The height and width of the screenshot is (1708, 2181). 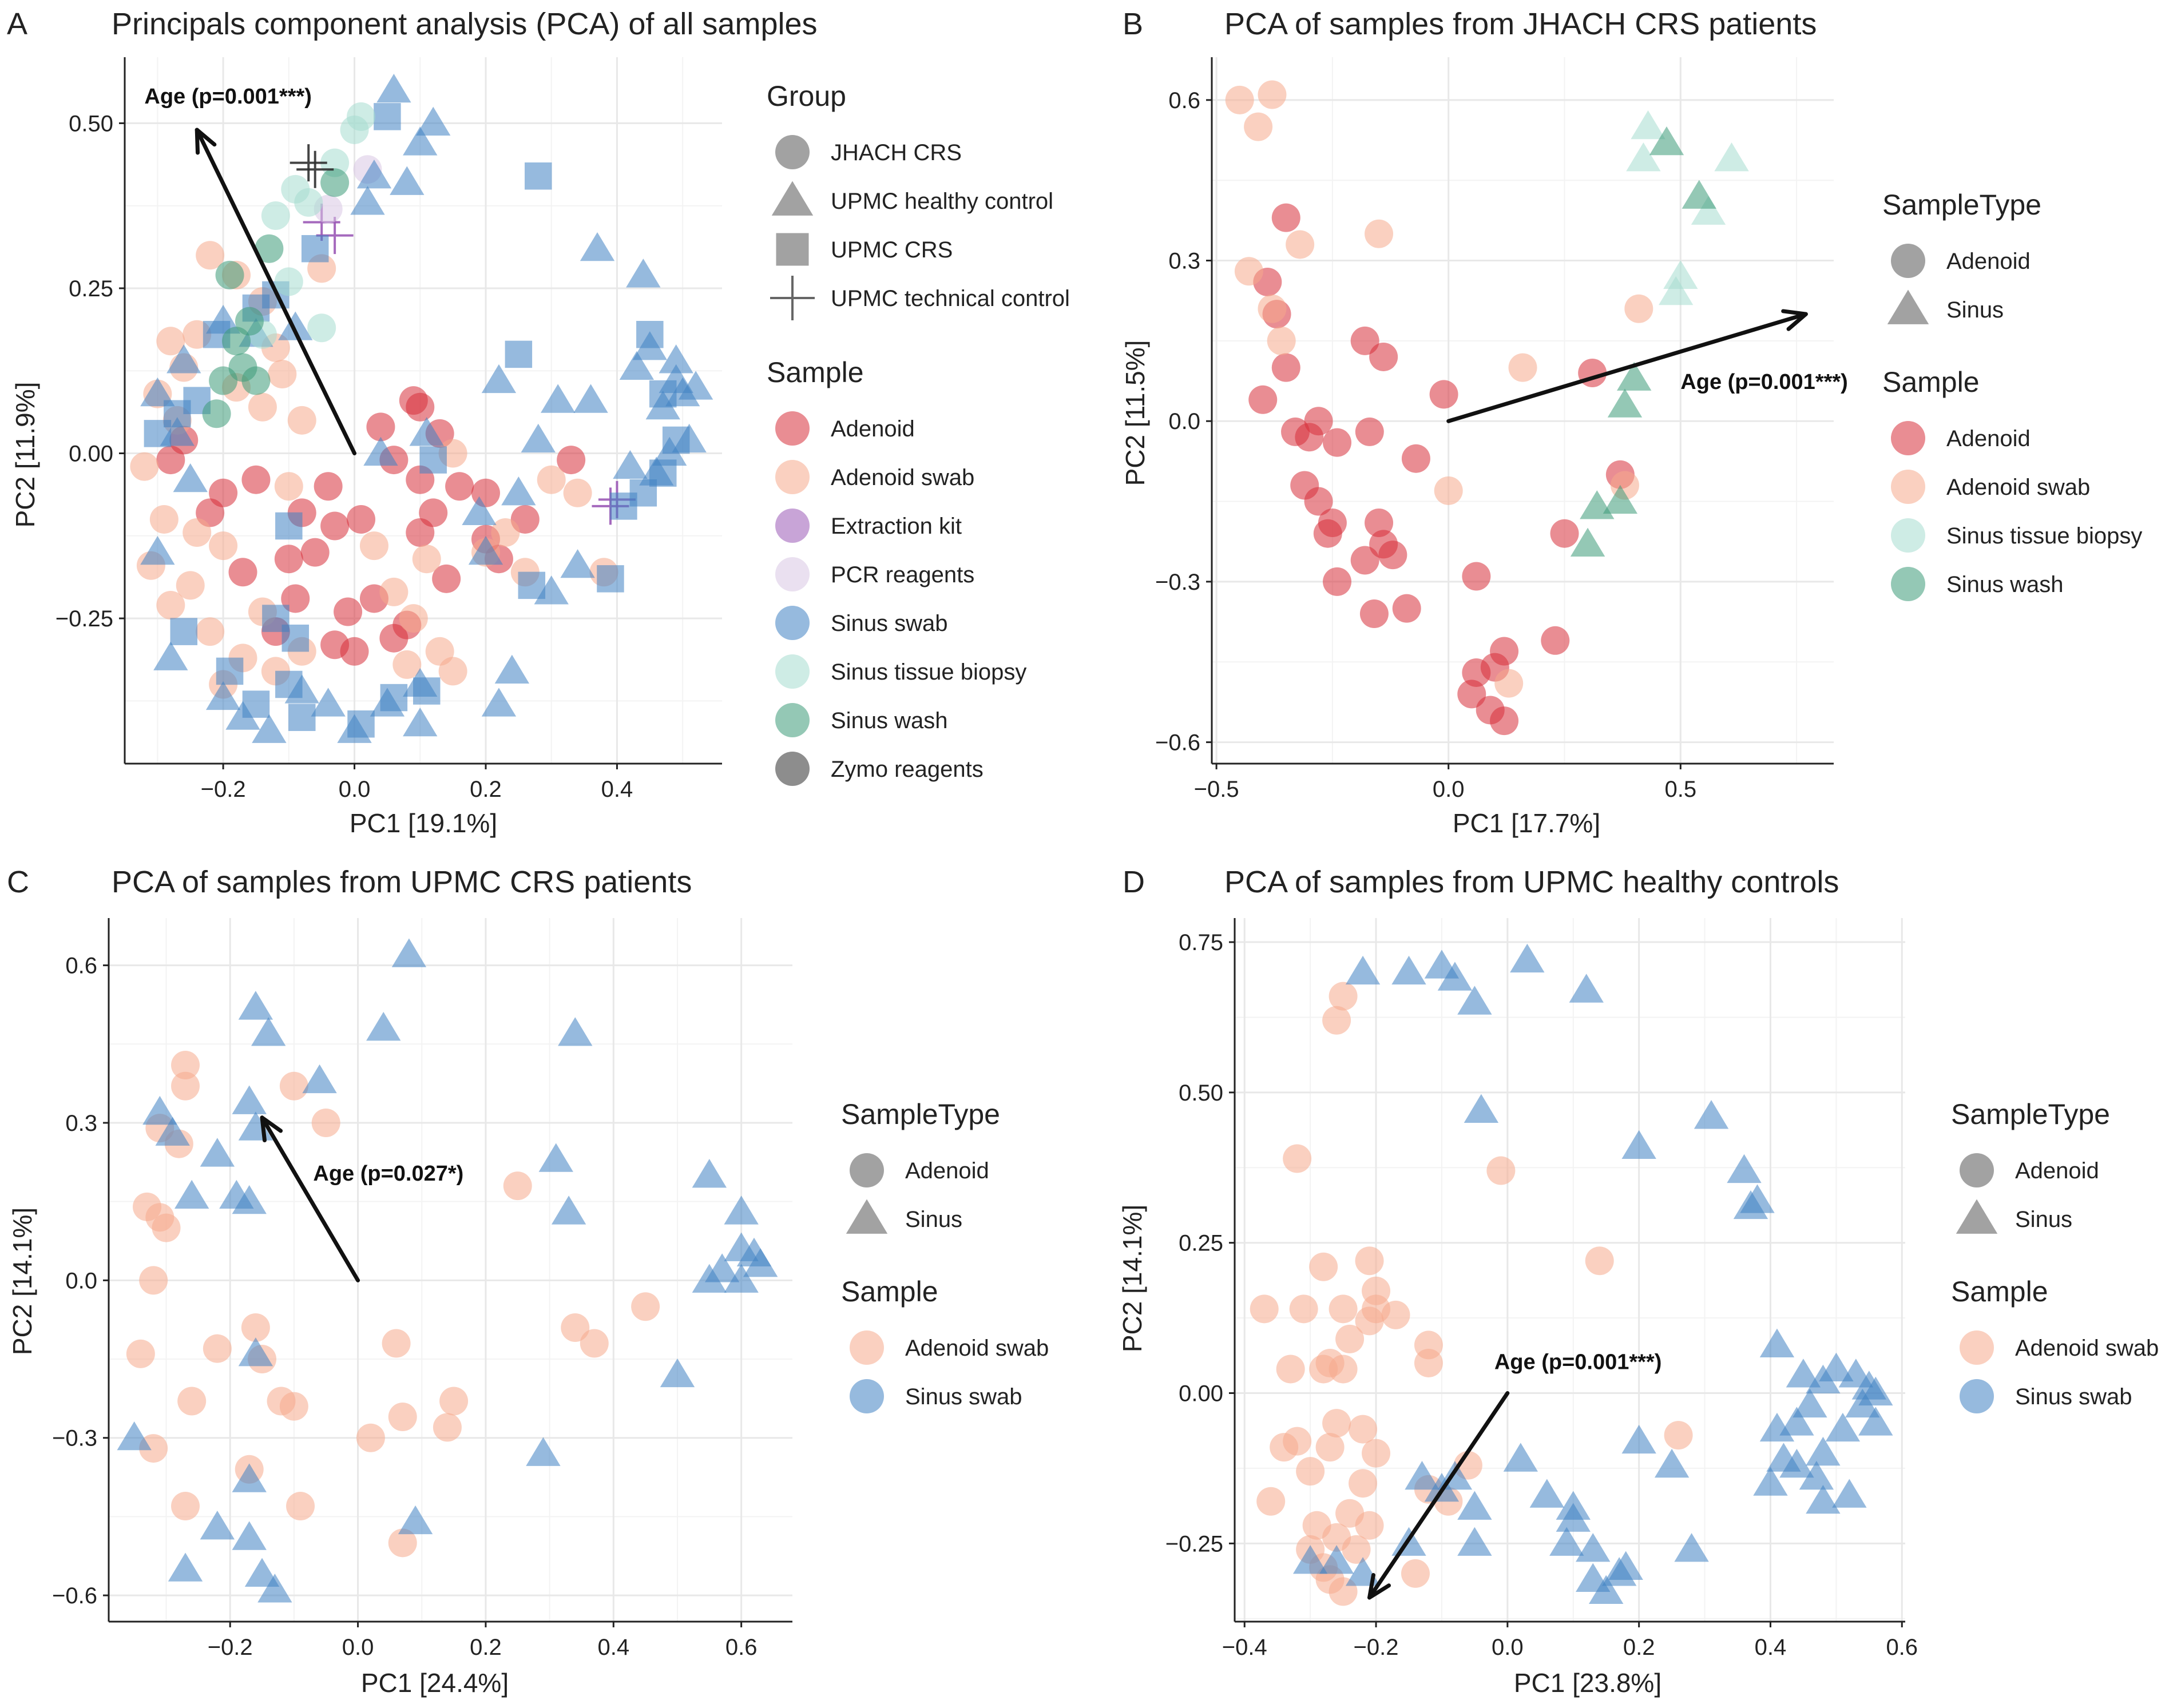 I want to click on legend-label-upmc-technical-control: UPMC technical control, so click(x=951, y=298).